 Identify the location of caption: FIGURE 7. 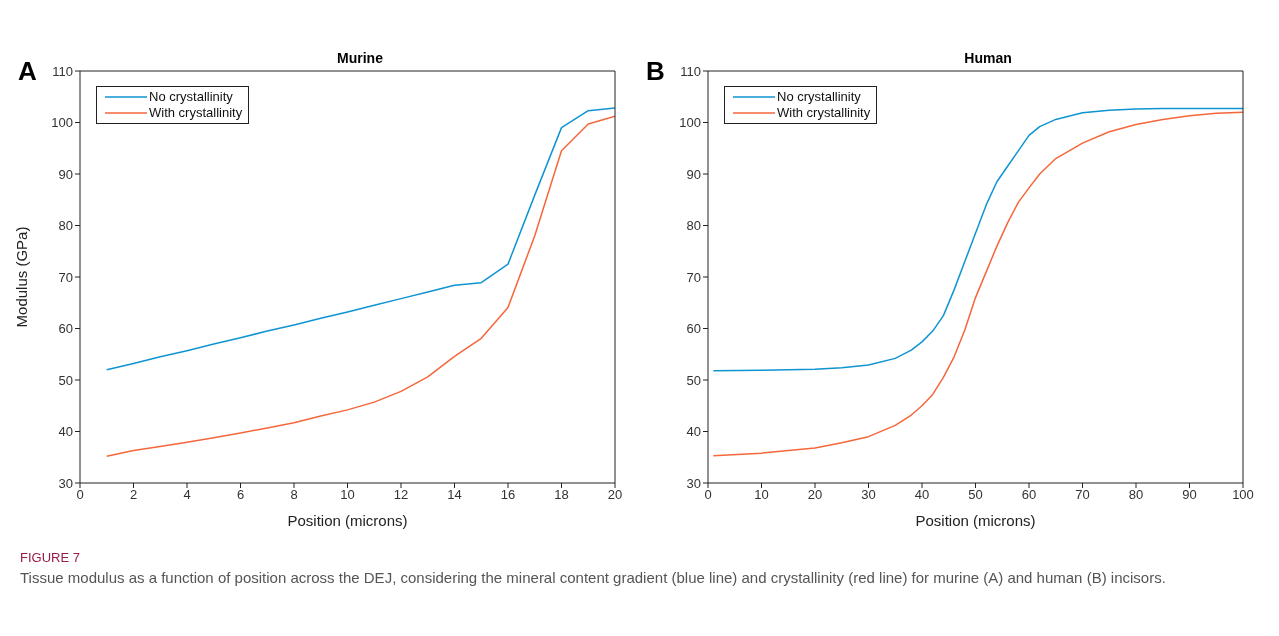
(50, 557).